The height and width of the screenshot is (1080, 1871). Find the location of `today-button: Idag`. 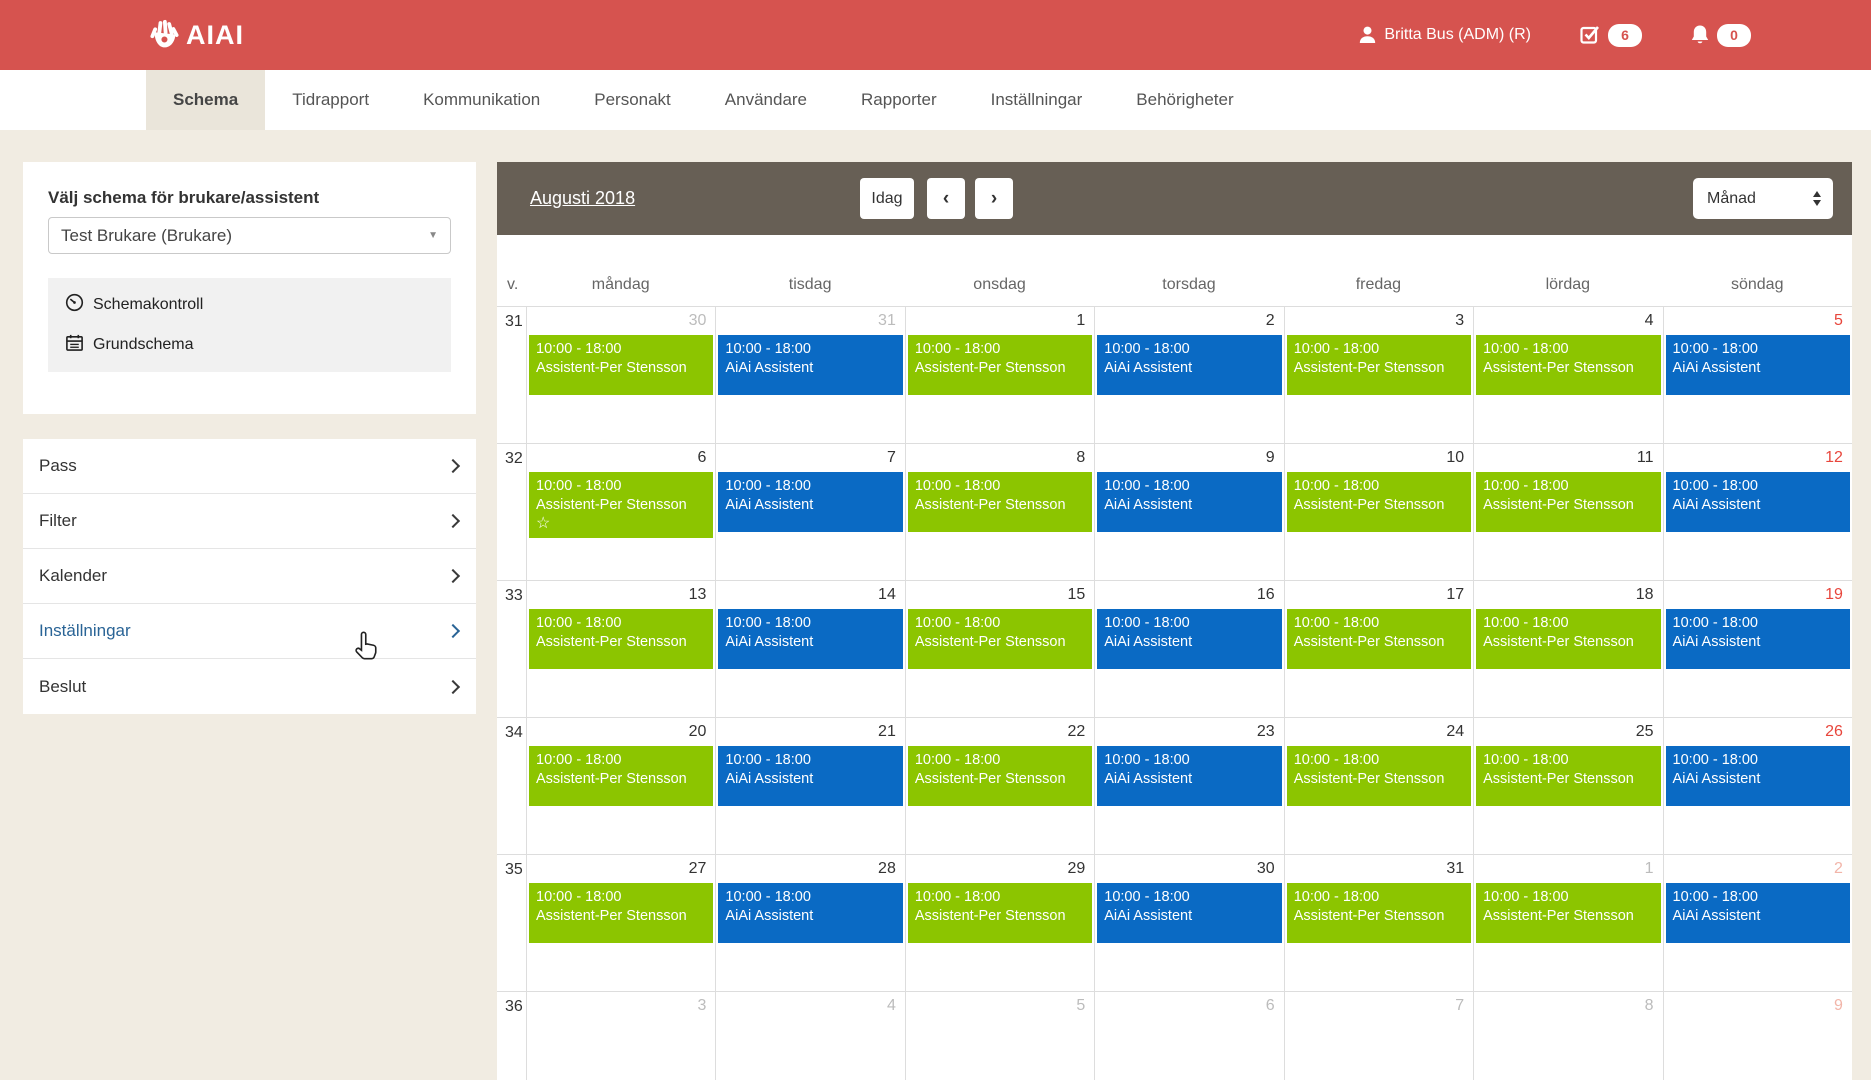

today-button: Idag is located at coordinates (887, 198).